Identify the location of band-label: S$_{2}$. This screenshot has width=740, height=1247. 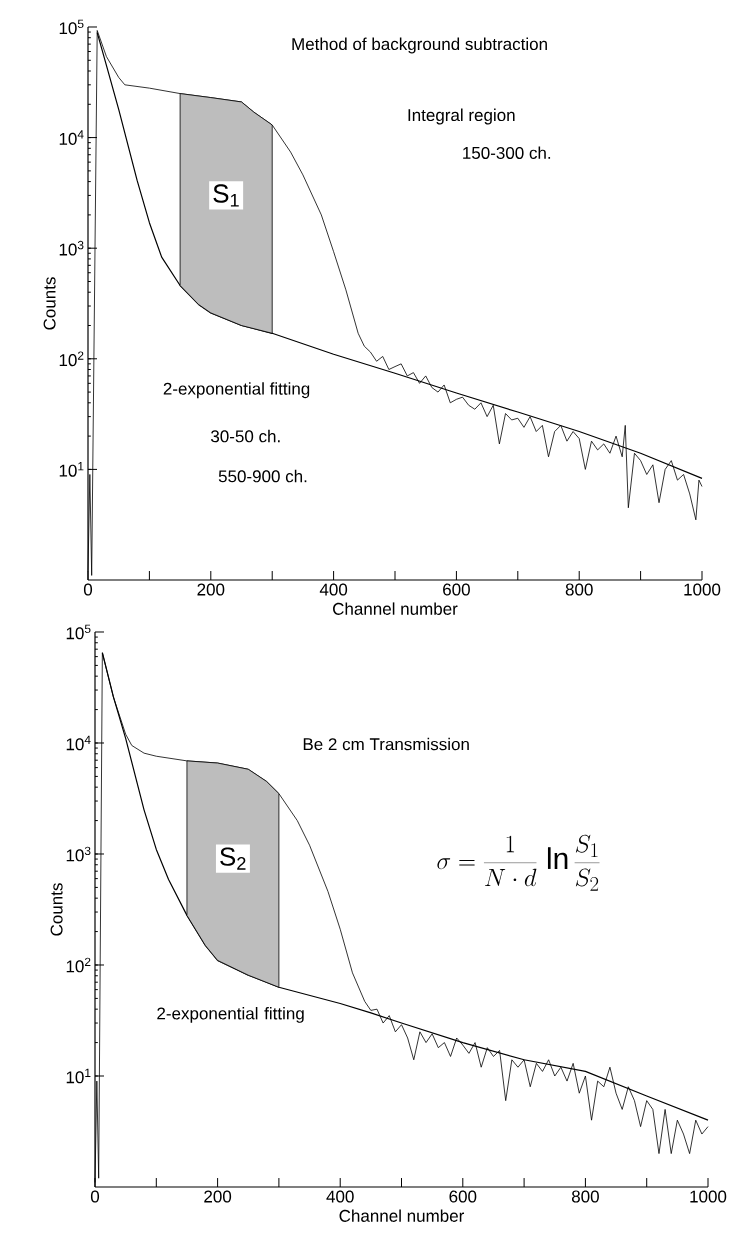
(233, 858).